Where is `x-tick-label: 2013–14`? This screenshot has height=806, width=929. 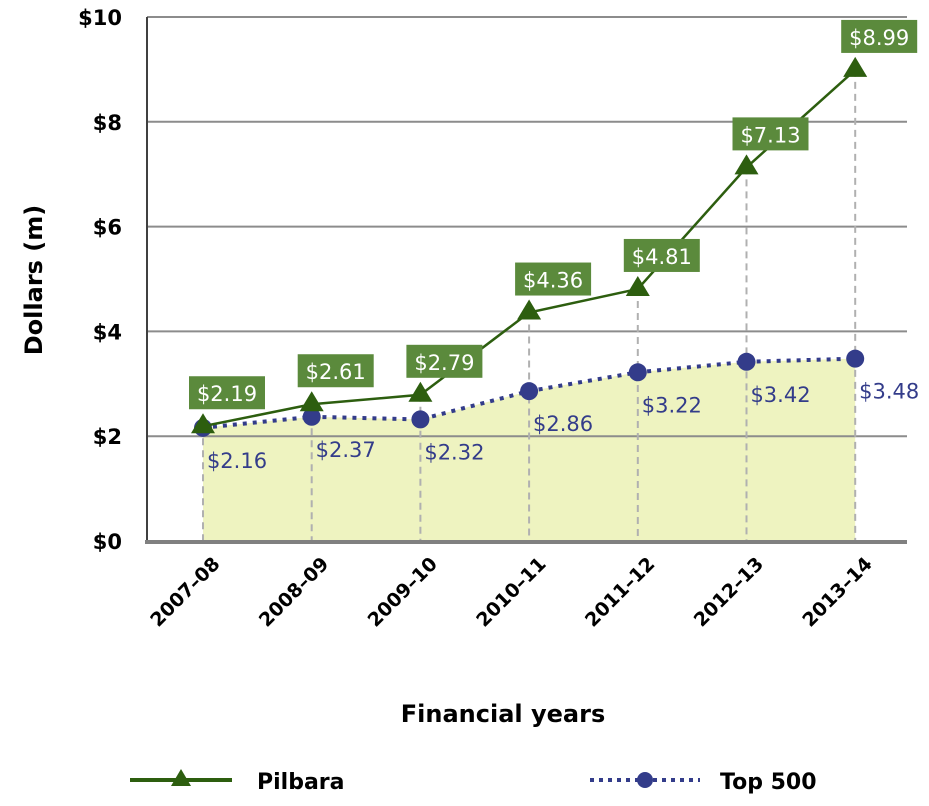
x-tick-label: 2013–14 is located at coordinates (837, 592).